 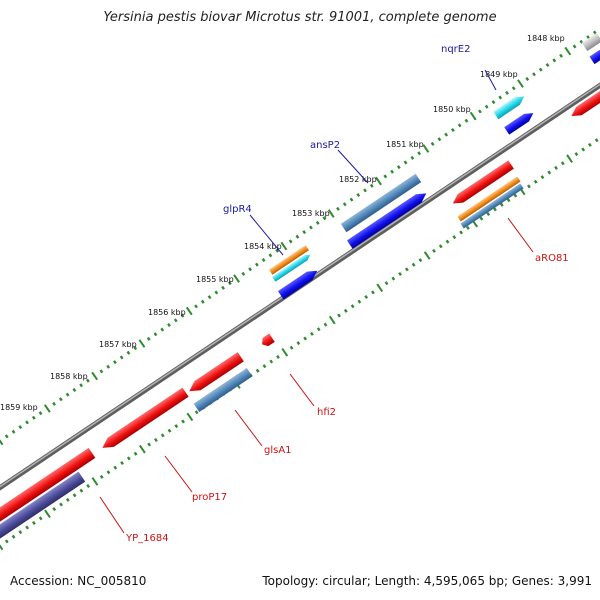 What do you see at coordinates (215, 279) in the screenshot?
I see `scale-label-1855: 1855 kbp` at bounding box center [215, 279].